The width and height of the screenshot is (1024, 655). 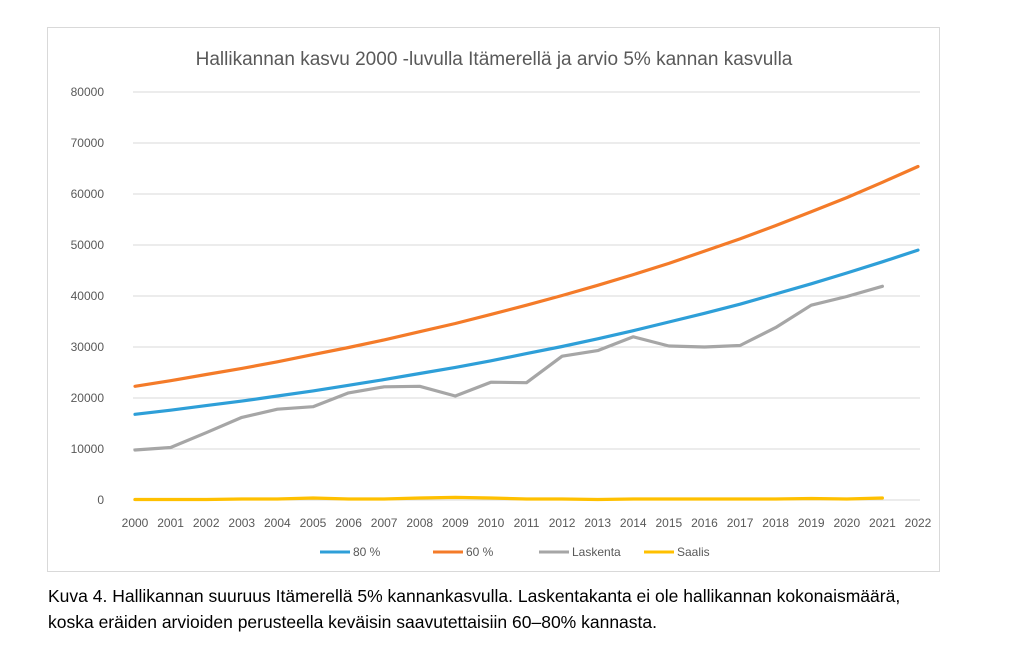 I want to click on x-tick-label: 2015, so click(x=669, y=523).